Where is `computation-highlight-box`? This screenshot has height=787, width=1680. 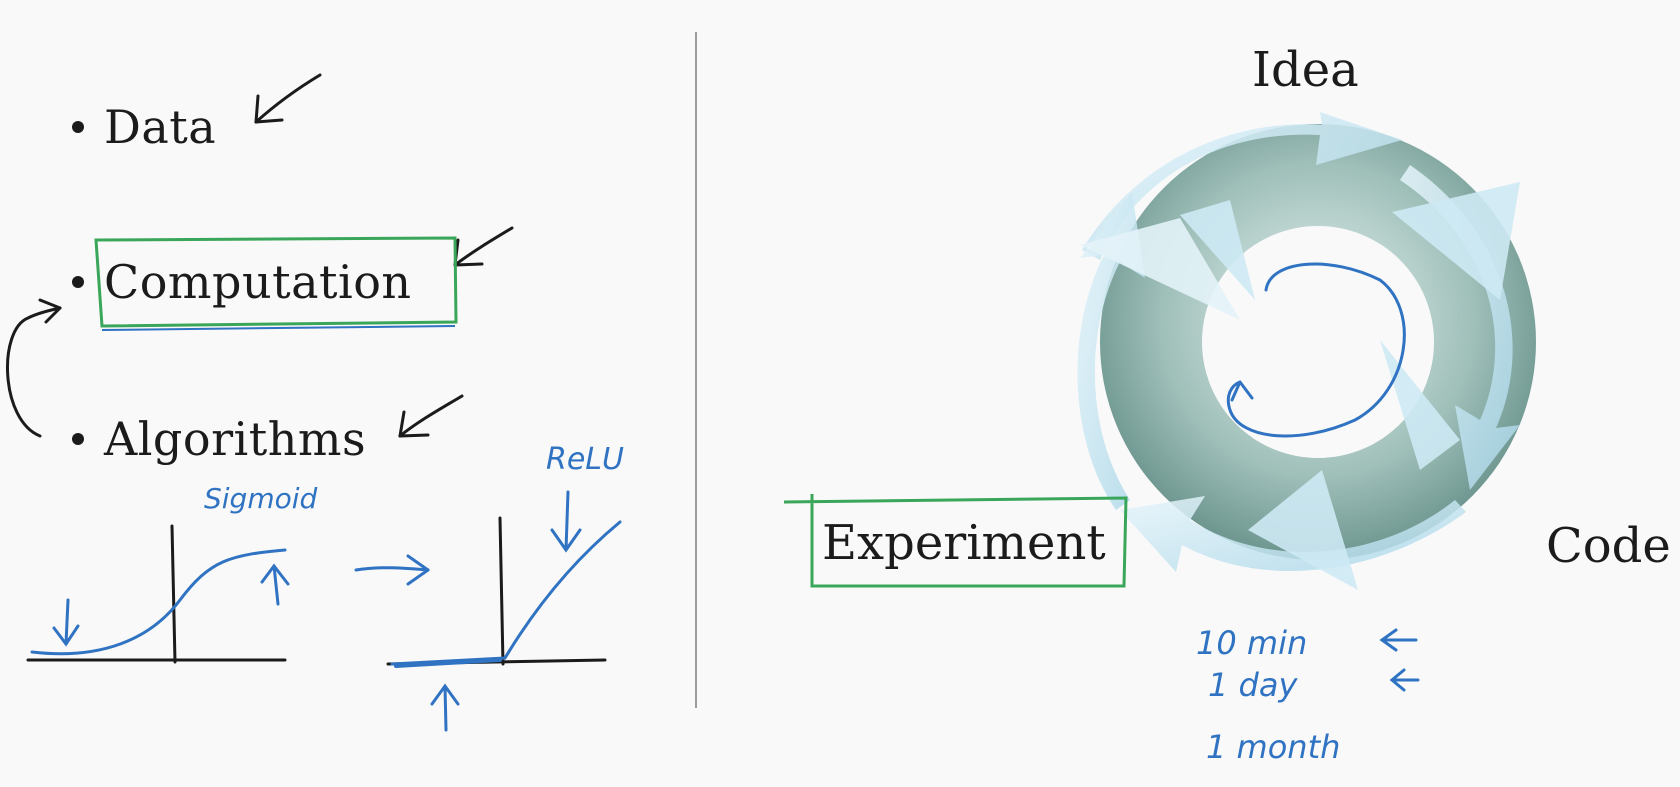
computation-highlight-box is located at coordinates (276, 282).